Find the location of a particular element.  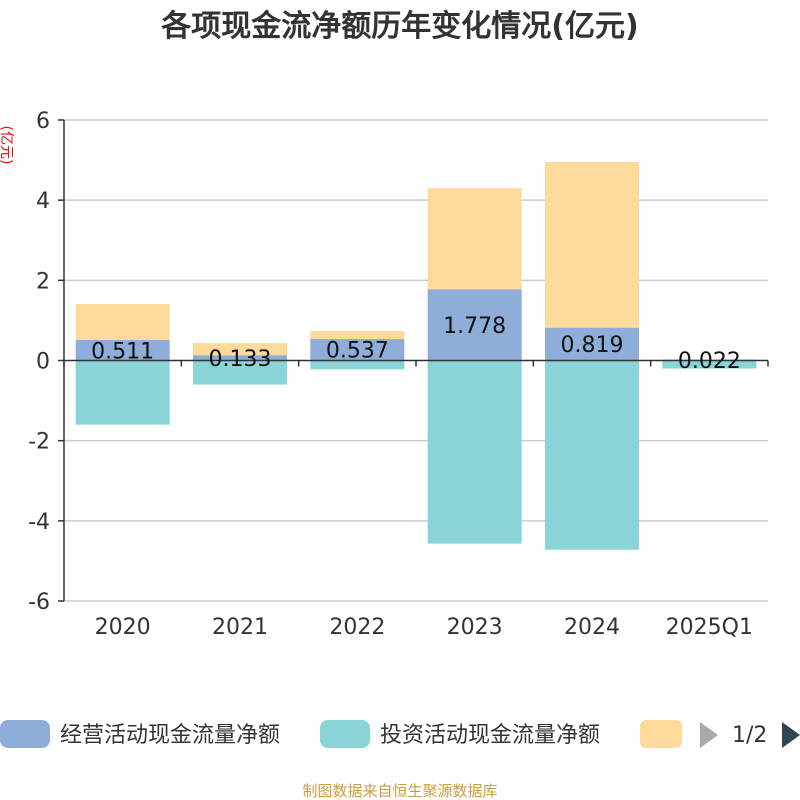

x-tick-label: 2025Q1 is located at coordinates (709, 627).